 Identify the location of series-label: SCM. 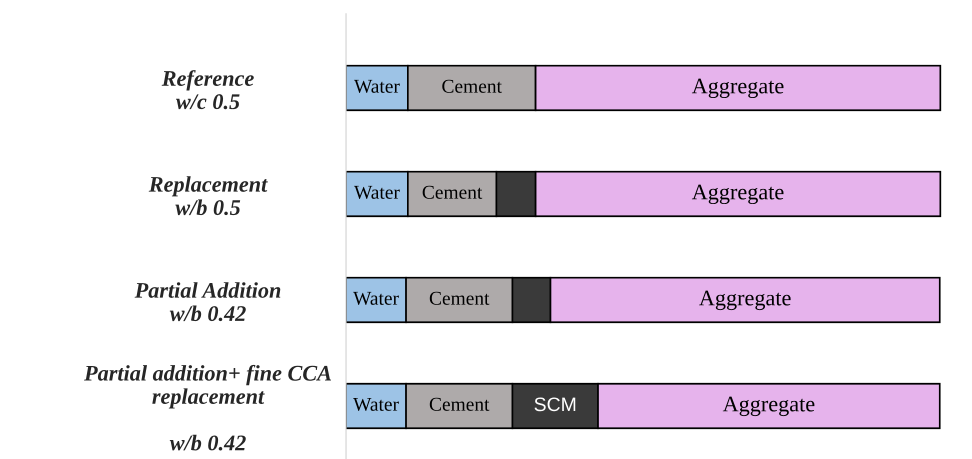
(555, 404).